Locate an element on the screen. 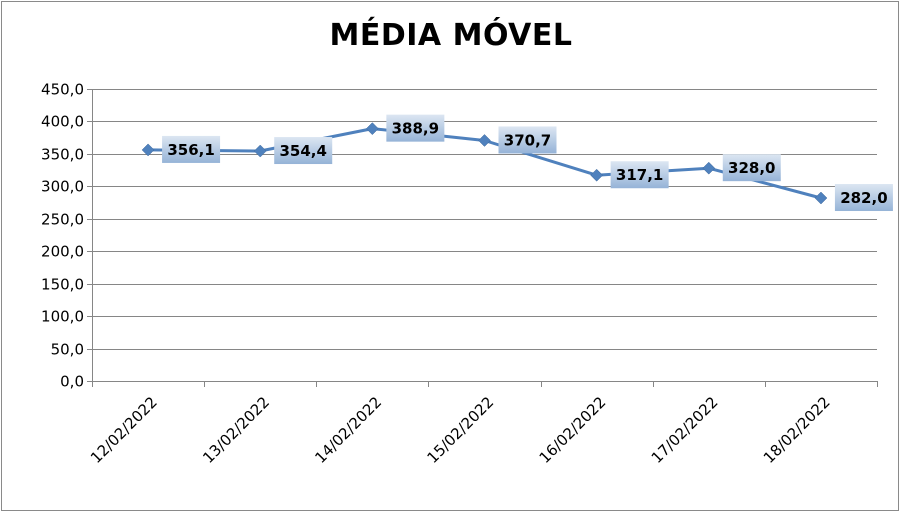  data-label: 354,4 is located at coordinates (302, 151).